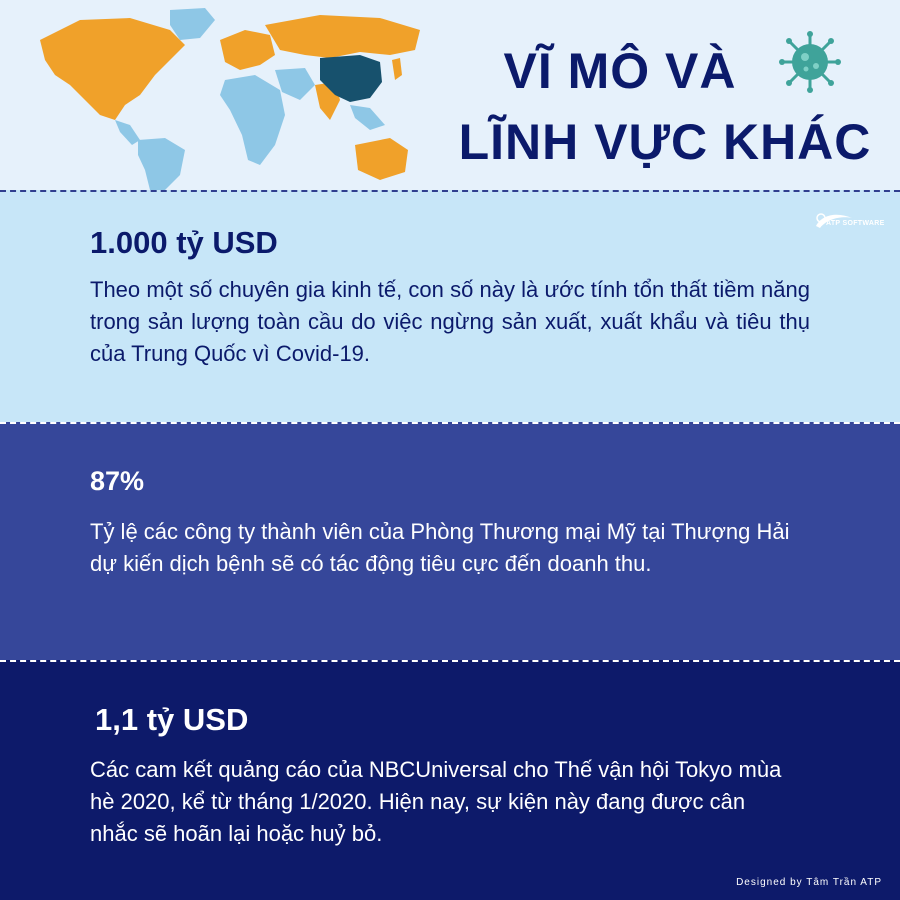  I want to click on stat-value: 1.000 tỷ USD, so click(184, 242).